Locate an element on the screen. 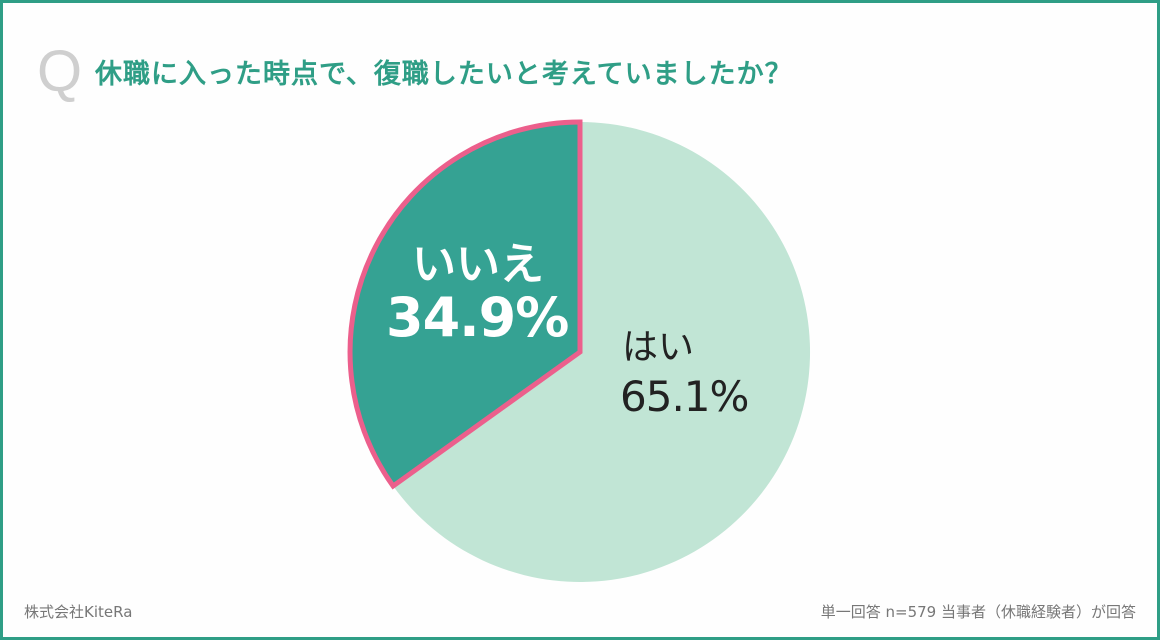 This screenshot has width=1160, height=640. slice-label-no-category: いいえ is located at coordinates (478, 264).